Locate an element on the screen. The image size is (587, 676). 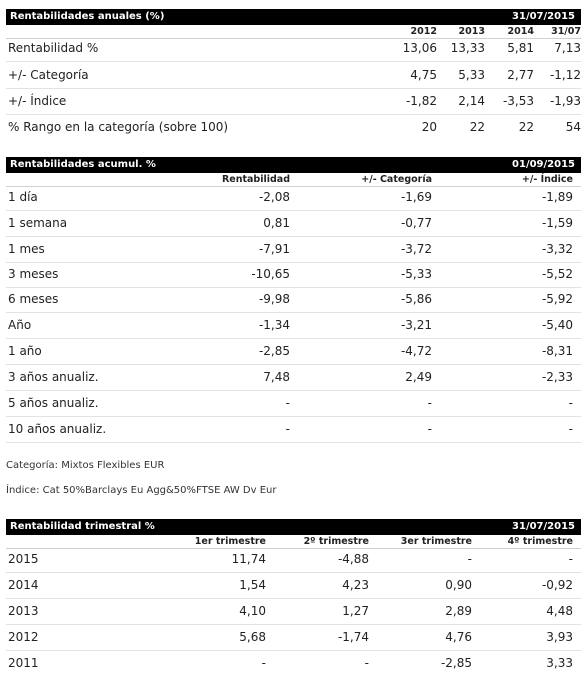
table-row: 6 meses -9,98 -5,86 -5,92 is located at coordinates (293, 299).